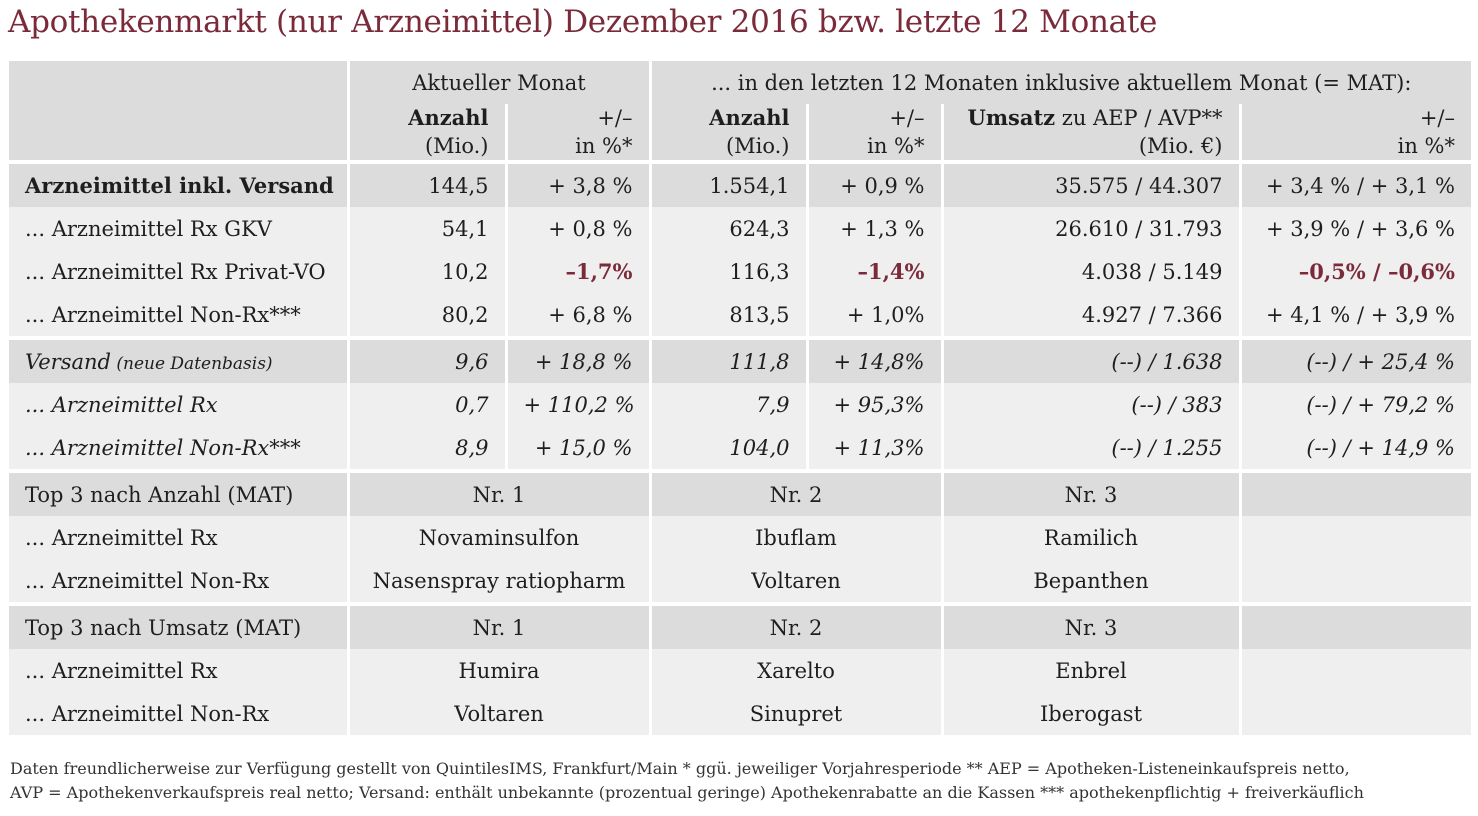  Describe the element at coordinates (428, 183) in the screenshot. I see `cell-anzahl-current: 144,5` at that location.